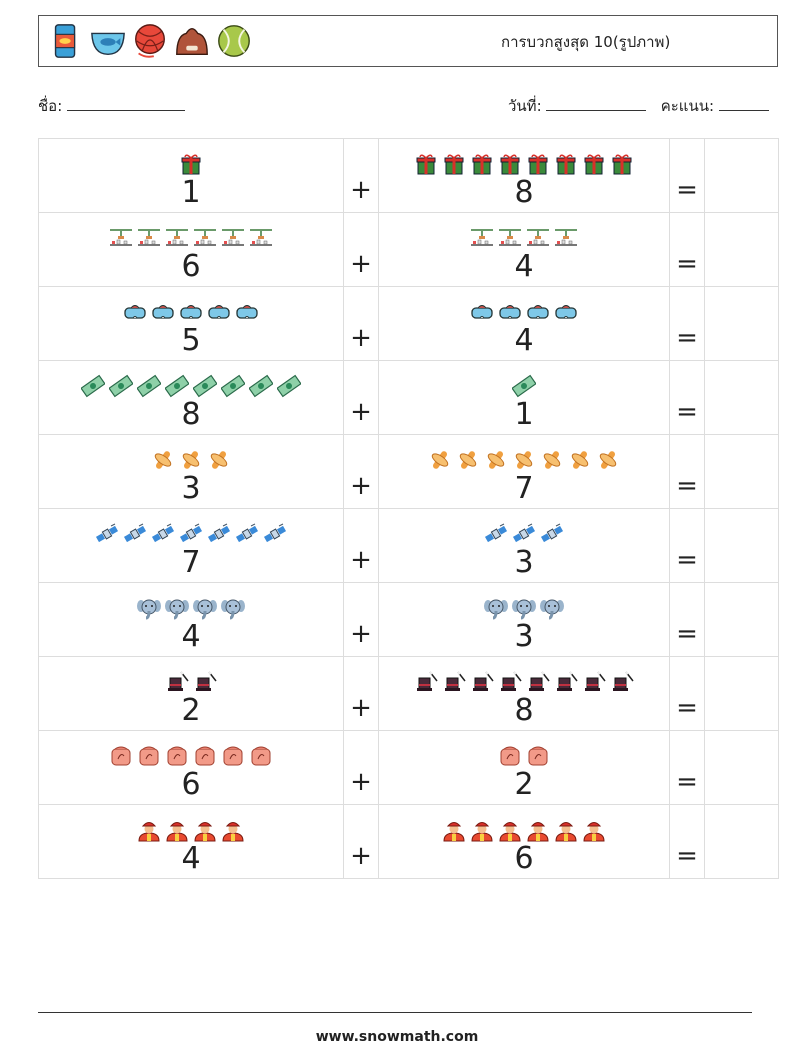 This screenshot has height=1053, width=794. Describe the element at coordinates (395, 1012) in the screenshot. I see `footer-divider` at that location.